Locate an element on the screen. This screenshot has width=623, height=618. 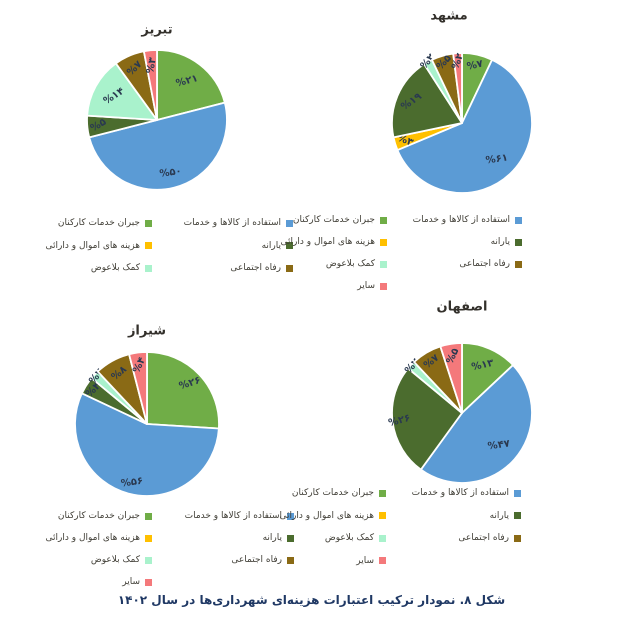
pie-title-shiraz: شیراز is located at coordinates (147, 331).